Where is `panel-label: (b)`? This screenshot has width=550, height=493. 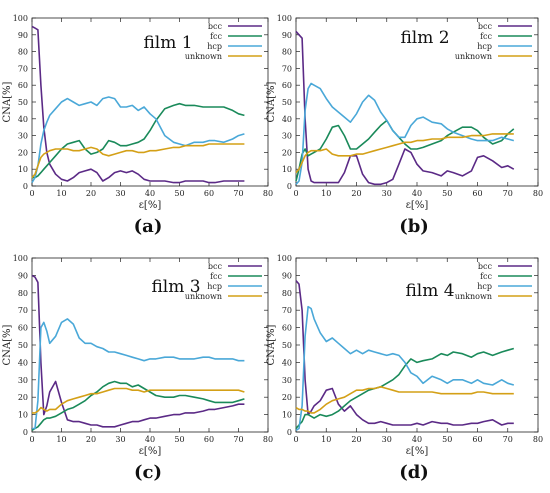
panel-label: (b) is located at coordinates (414, 226).